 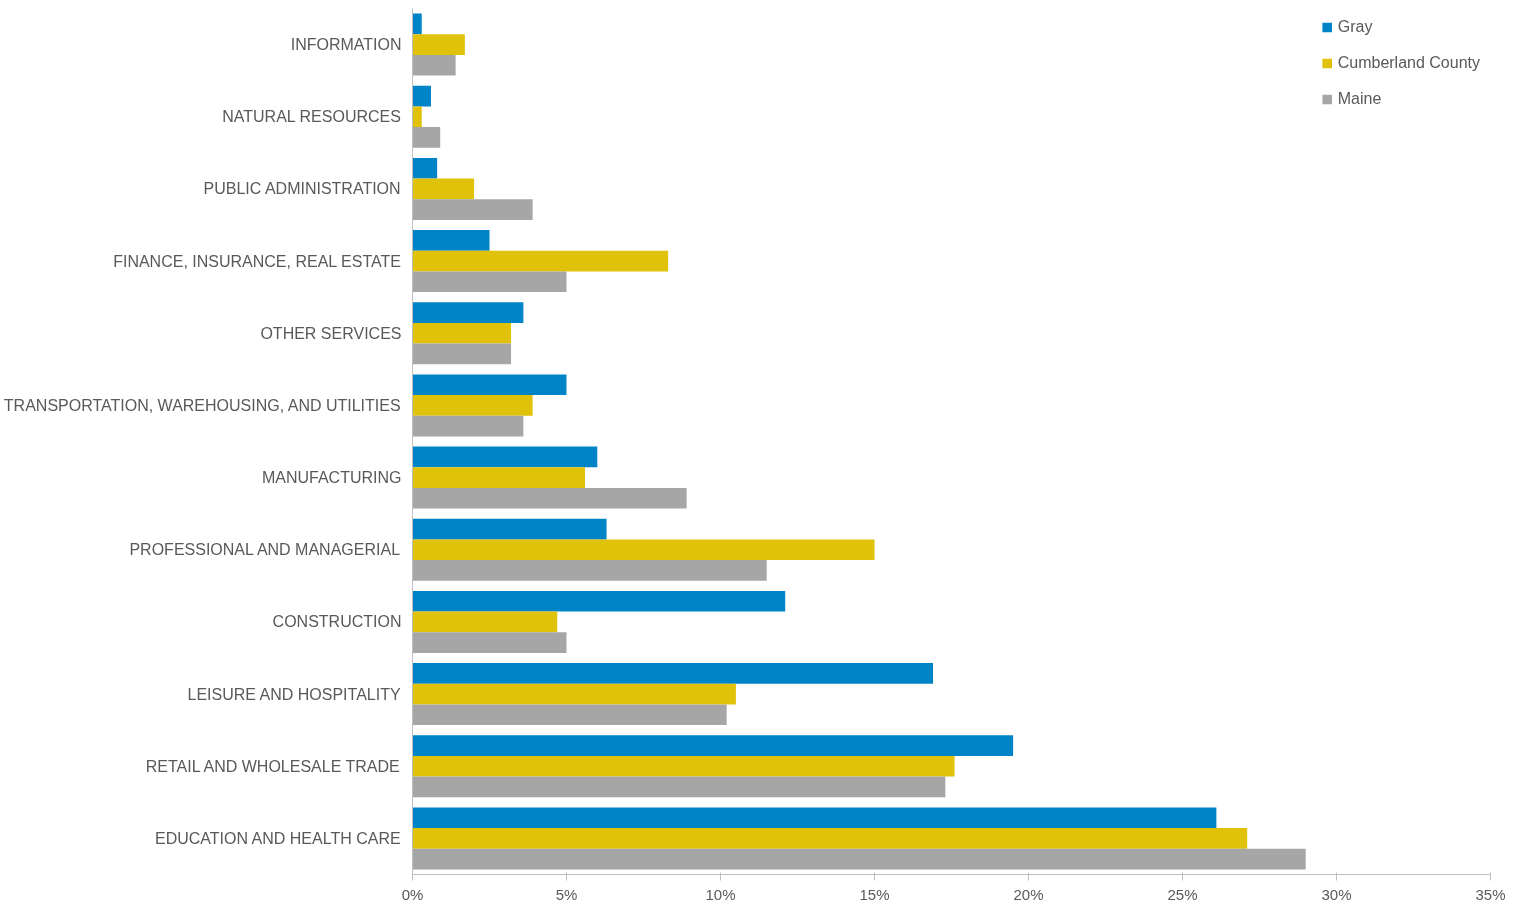 What do you see at coordinates (202, 405) in the screenshot?
I see `y-tick-label: TRANSPORTATION, WAREHOUSING, AND UTILITIES` at bounding box center [202, 405].